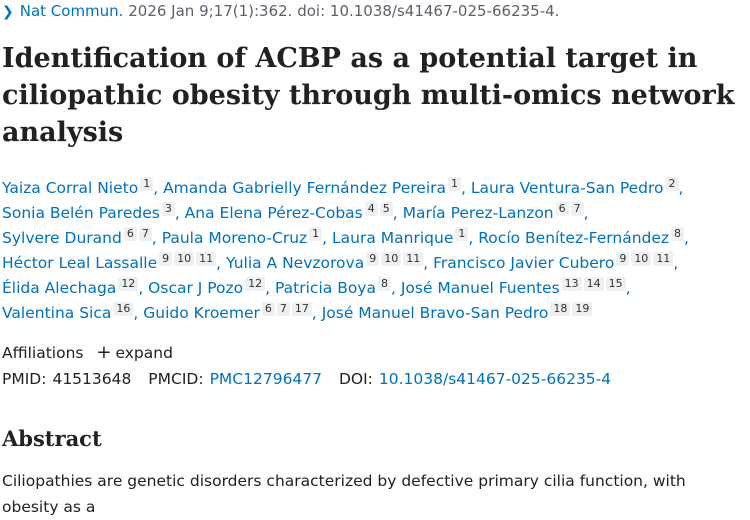 This screenshot has width=750, height=520. I want to click on abstract-heading: Abstract, so click(52, 438).